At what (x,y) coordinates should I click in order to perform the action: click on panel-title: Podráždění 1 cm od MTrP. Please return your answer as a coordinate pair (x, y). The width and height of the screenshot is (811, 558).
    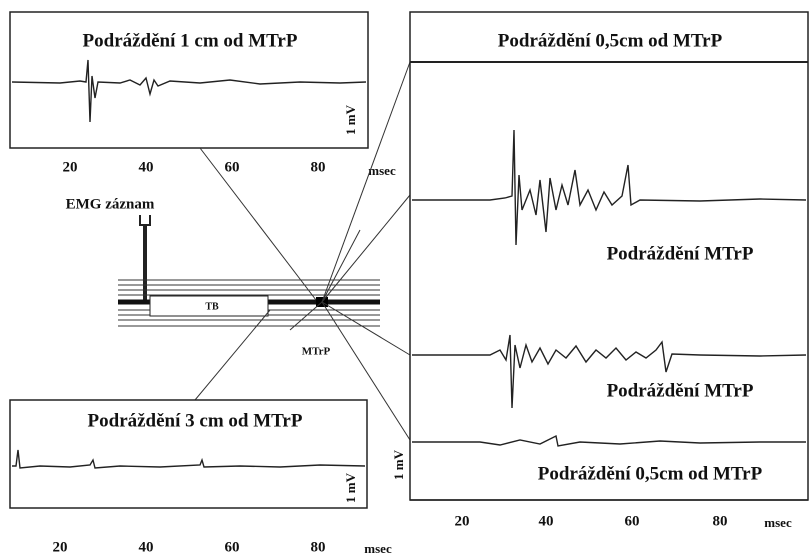
    Looking at the image, I should click on (190, 40).